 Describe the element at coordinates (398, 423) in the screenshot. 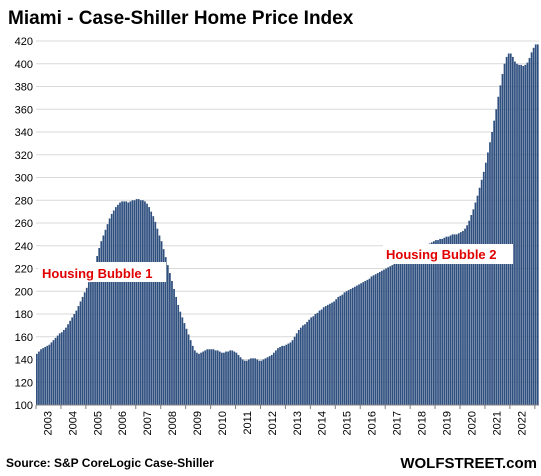

I see `x-tick-label: 2017` at that location.